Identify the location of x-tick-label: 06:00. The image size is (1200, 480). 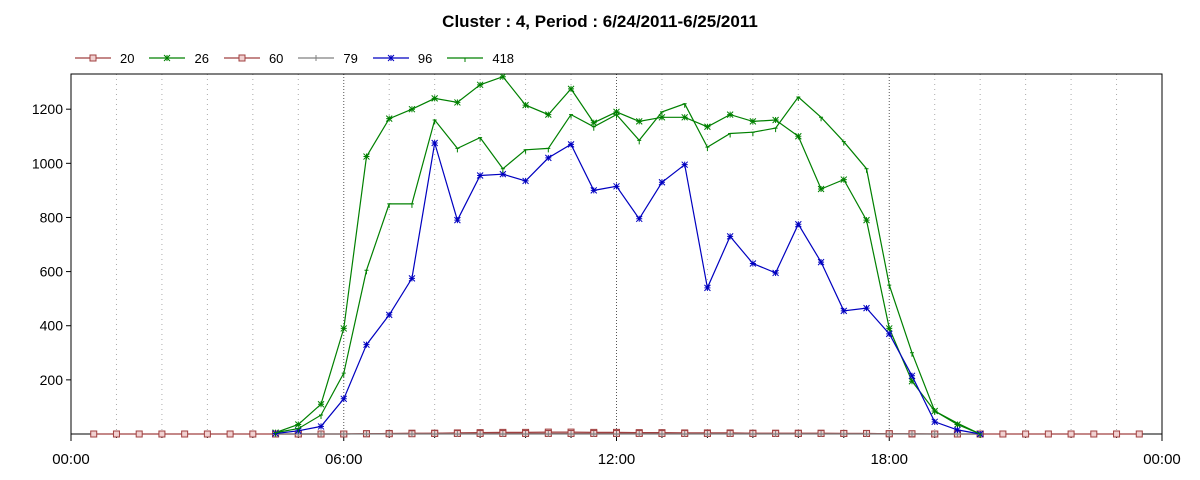
(344, 459).